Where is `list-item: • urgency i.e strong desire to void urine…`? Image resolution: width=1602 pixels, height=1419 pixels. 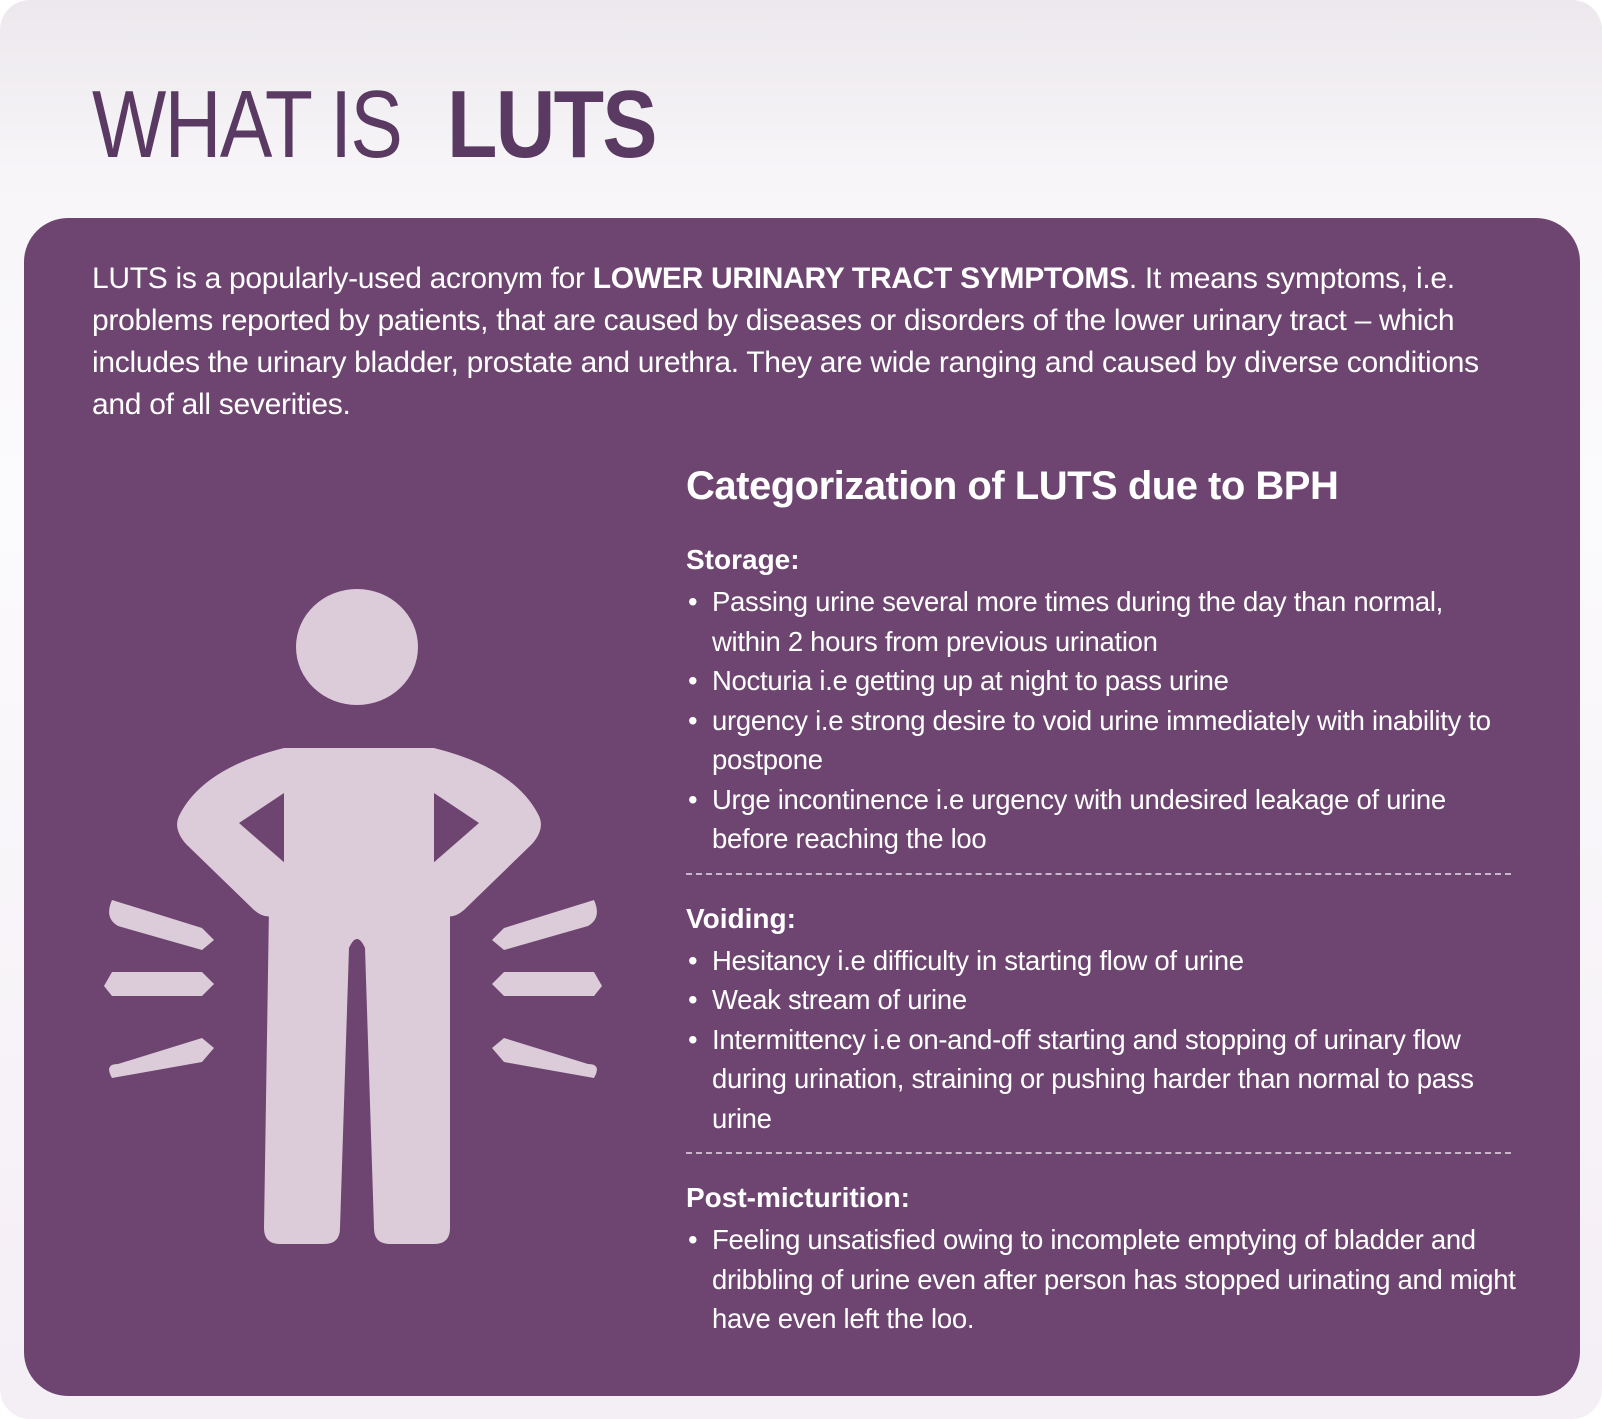
list-item: • urgency i.e strong desire to void urine… is located at coordinates (1101, 740).